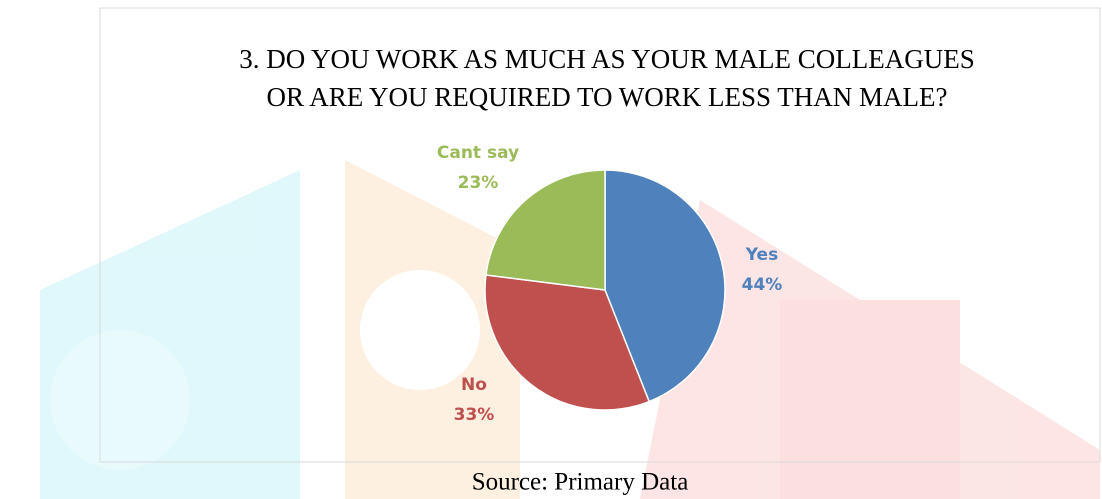 The image size is (1102, 499). I want to click on value-label: 33%, so click(474, 415).